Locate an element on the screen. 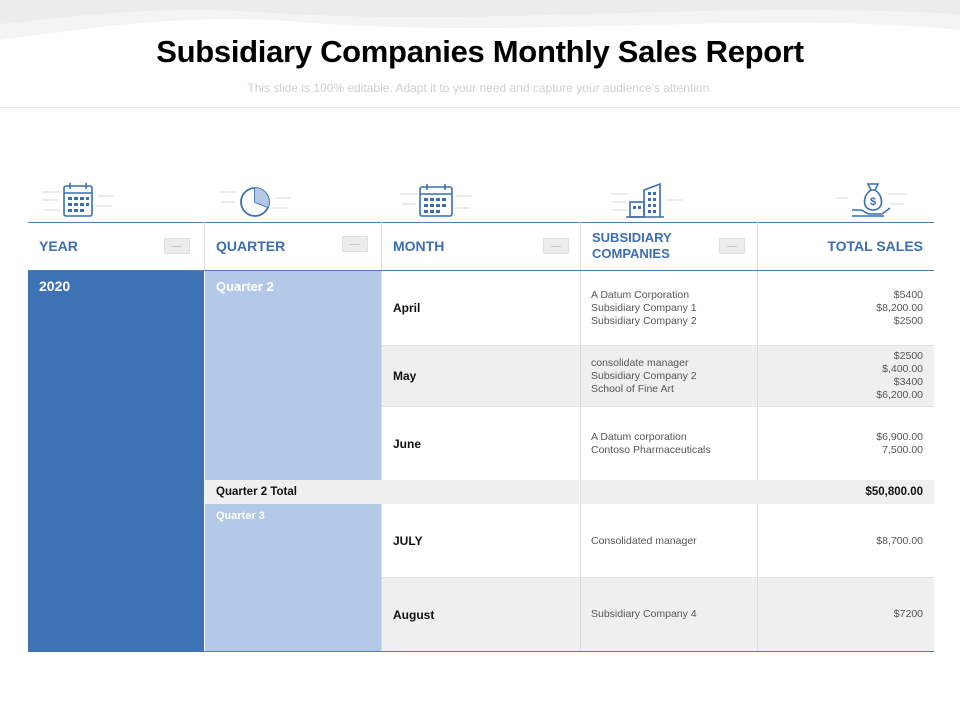  company-name: School of Fine Art is located at coordinates (632, 388).